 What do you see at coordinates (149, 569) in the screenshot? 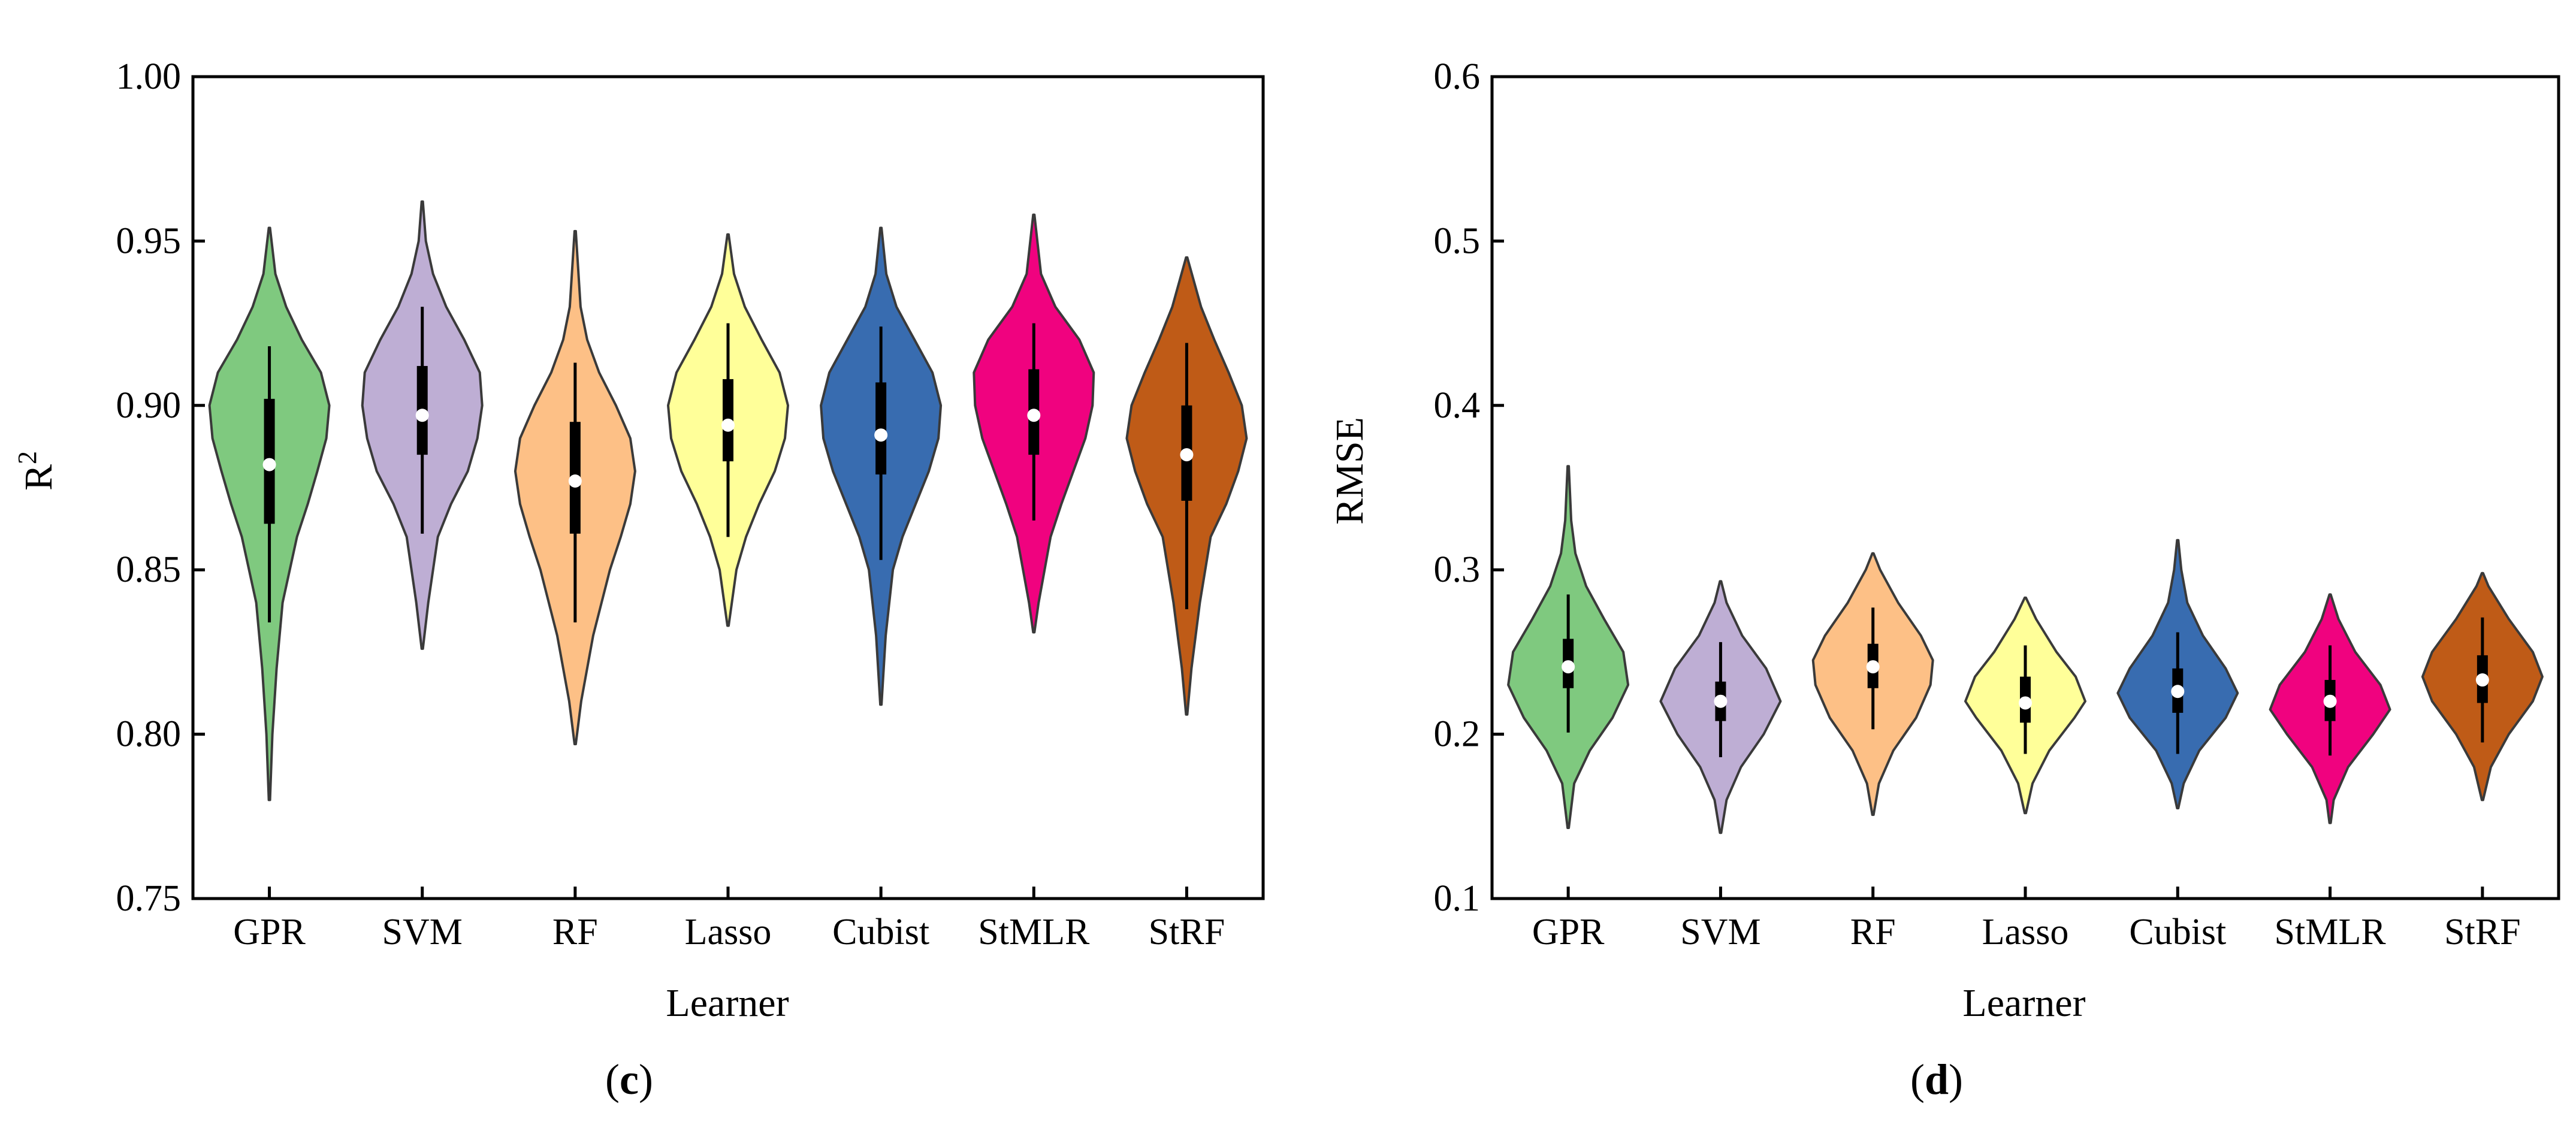
I see `y-tick-label: 0.85` at bounding box center [149, 569].